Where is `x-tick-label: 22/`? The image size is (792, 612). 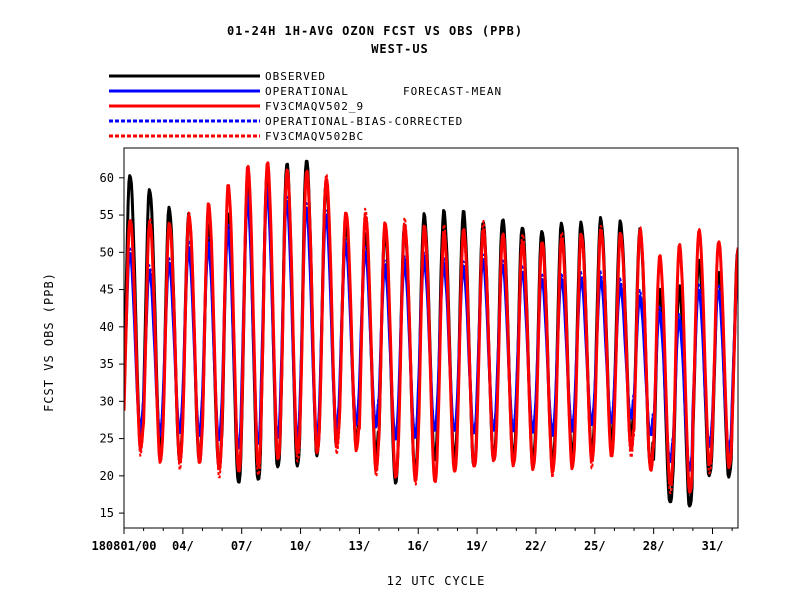 x-tick-label: 22/ is located at coordinates (536, 546).